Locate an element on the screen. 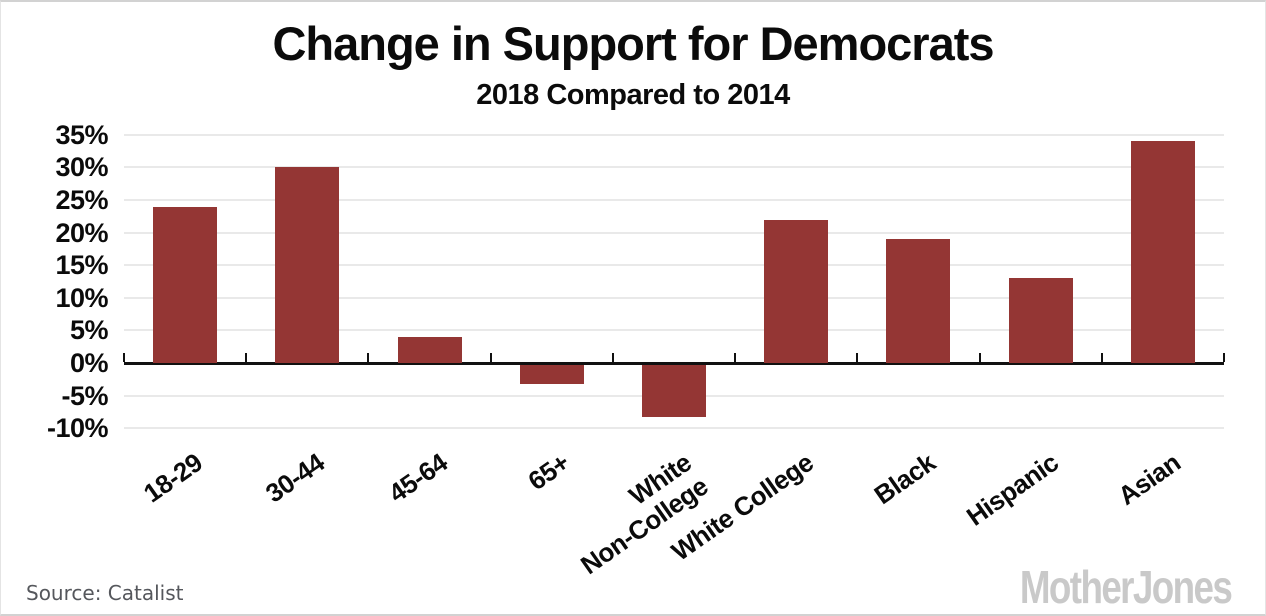  bar-black is located at coordinates (918, 301).